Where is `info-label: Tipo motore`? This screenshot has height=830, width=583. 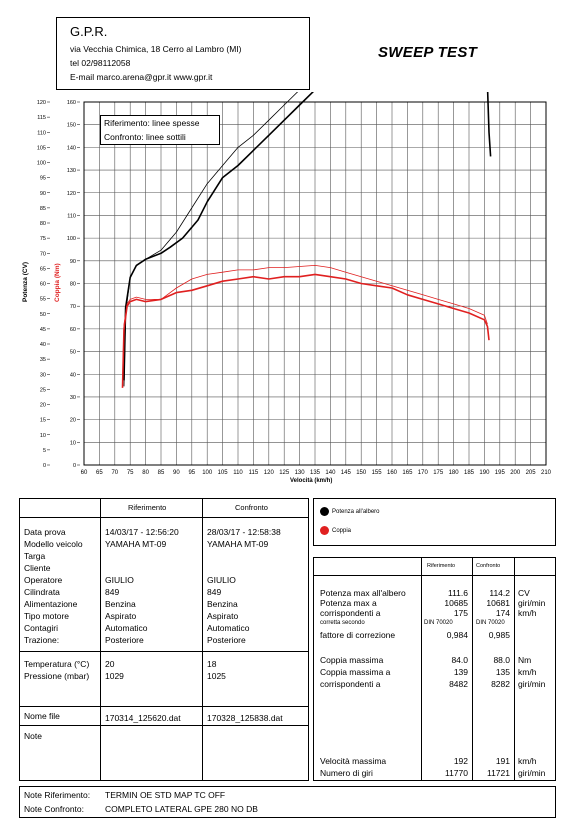 info-label: Tipo motore is located at coordinates (47, 616).